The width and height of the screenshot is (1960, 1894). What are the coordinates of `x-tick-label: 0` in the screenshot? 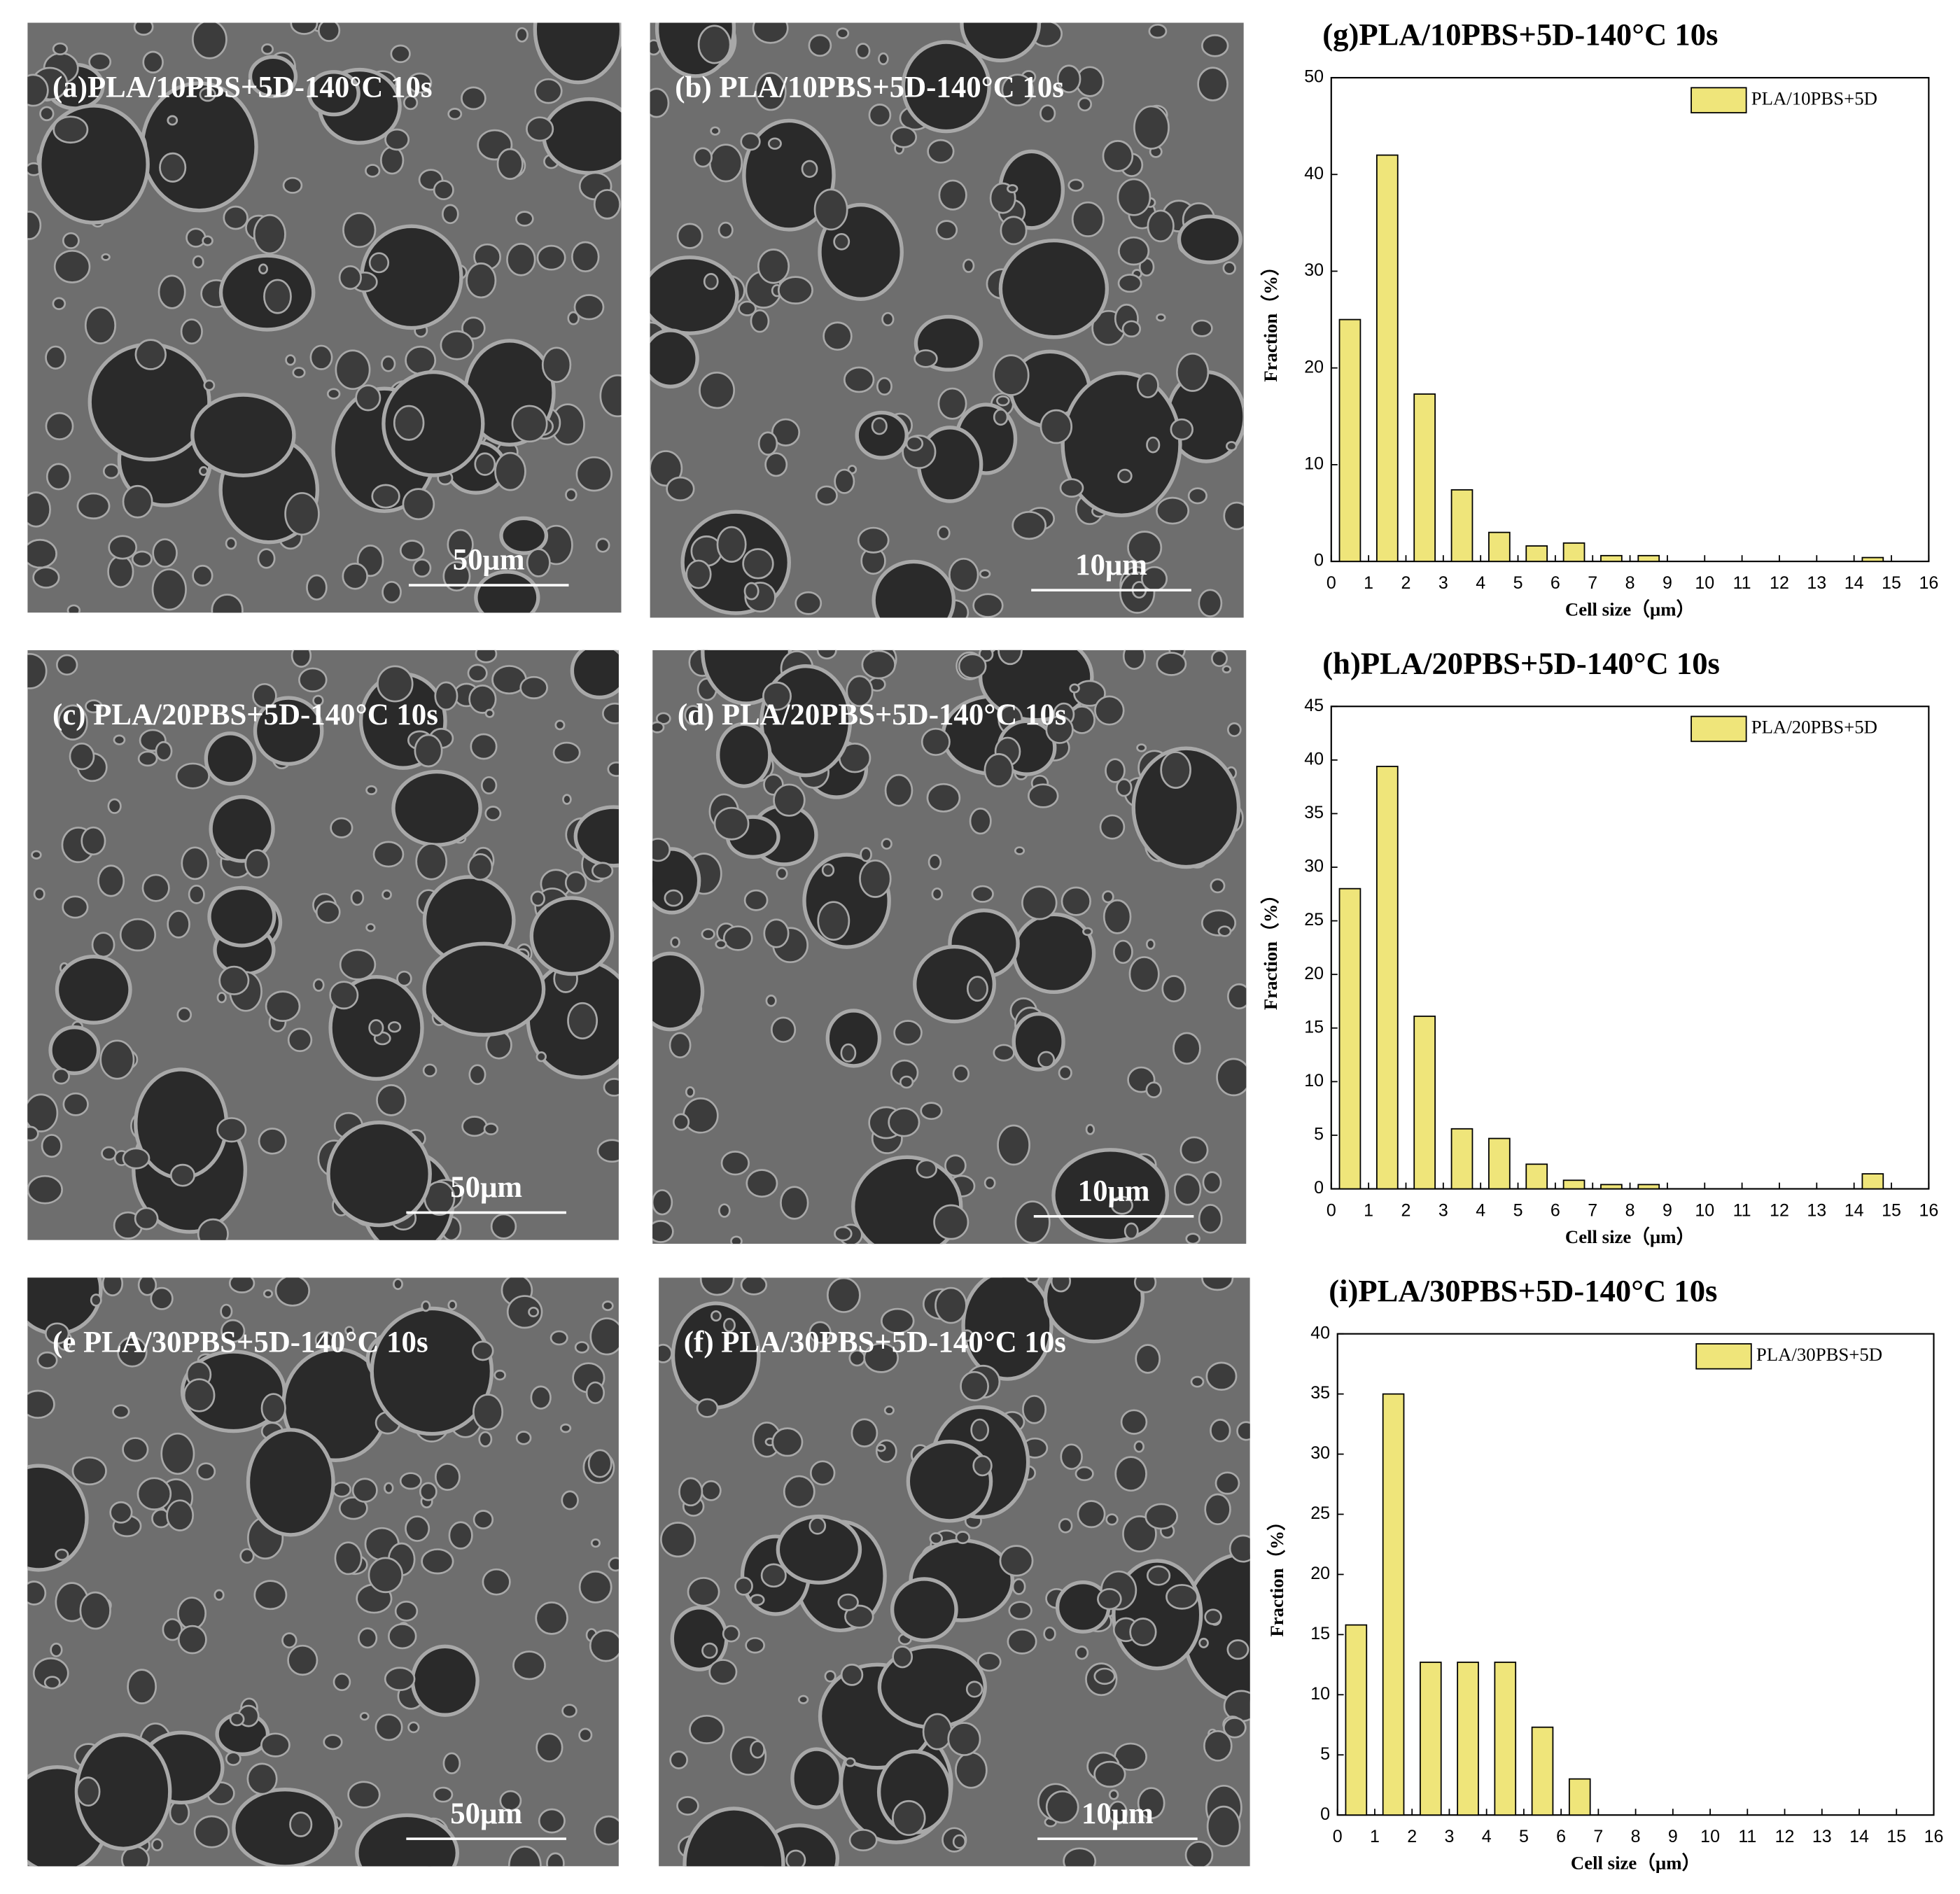 It's located at (1331, 1210).